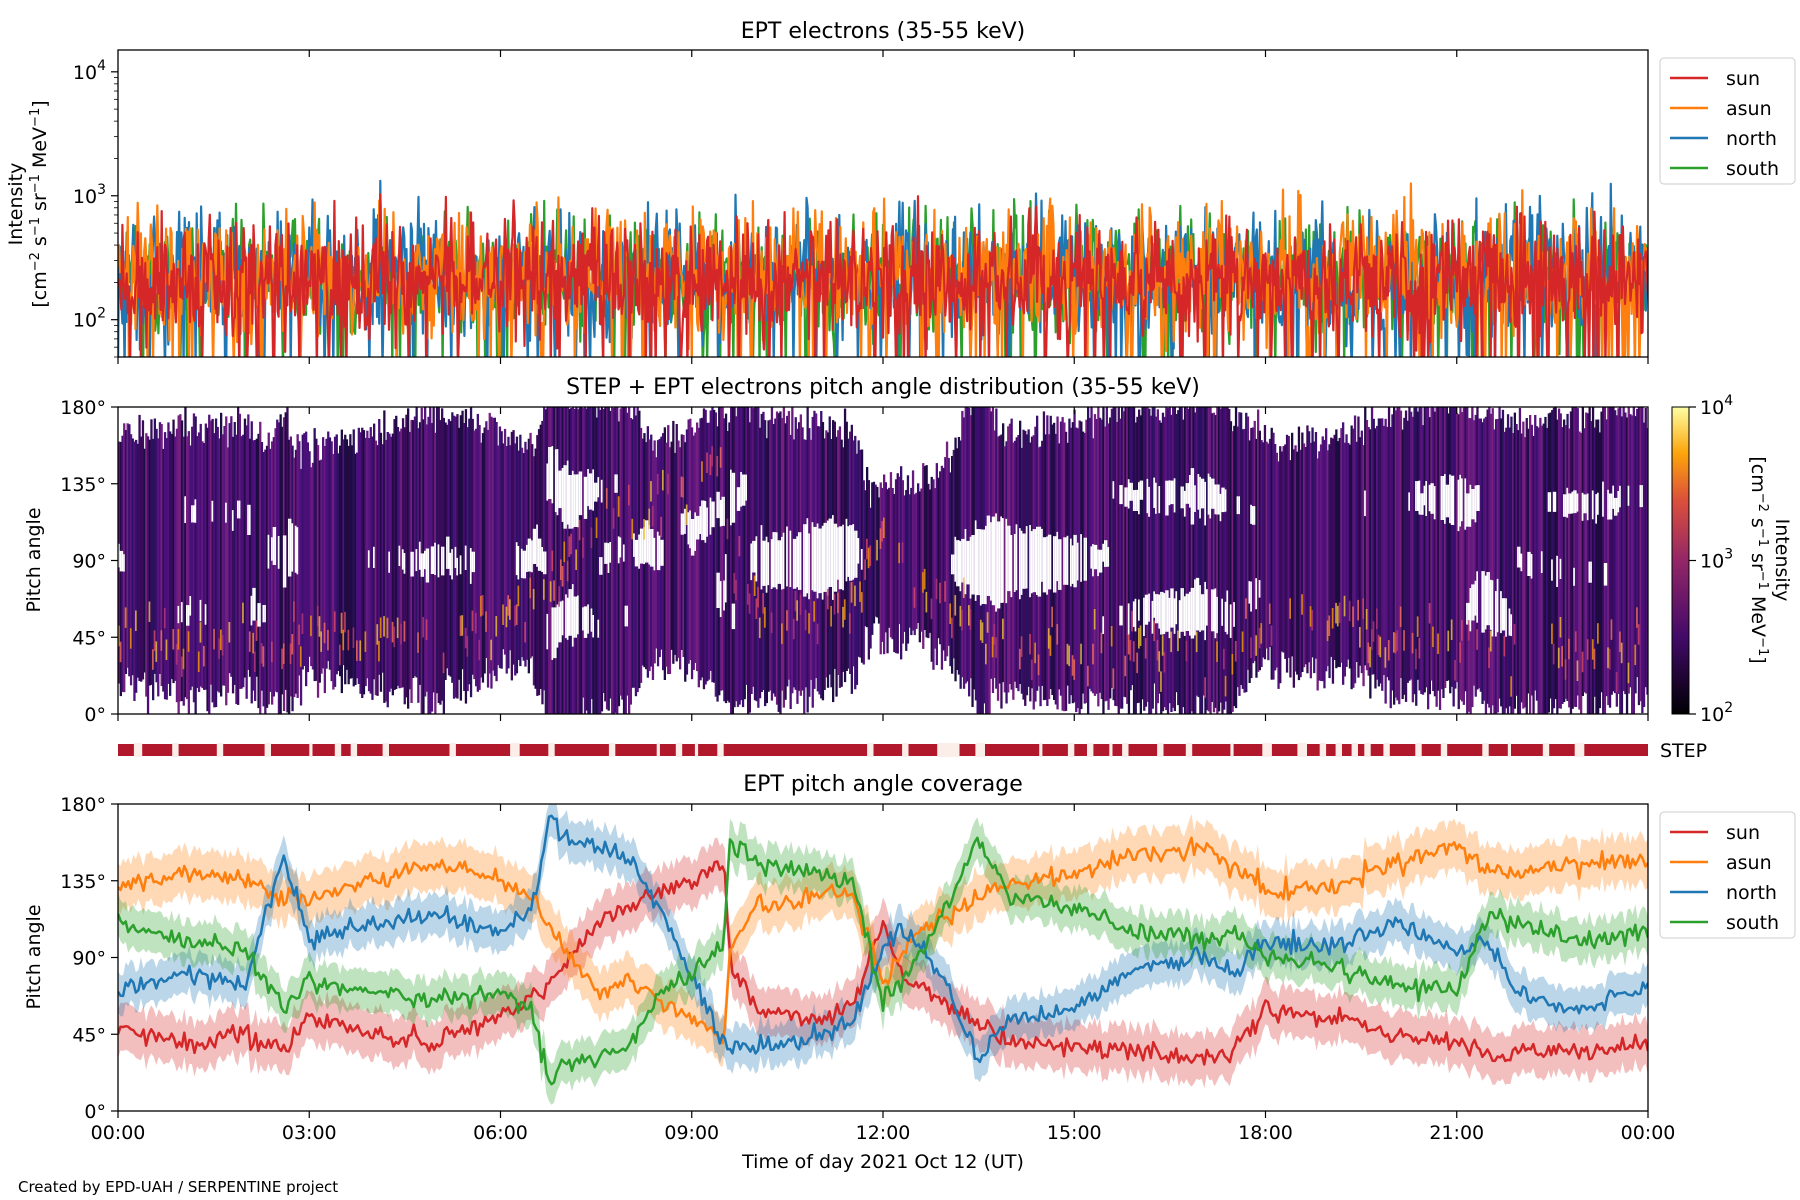 Image resolution: width=1800 pixels, height=1200 pixels. I want to click on y-tick-label: 103, so click(89, 195).